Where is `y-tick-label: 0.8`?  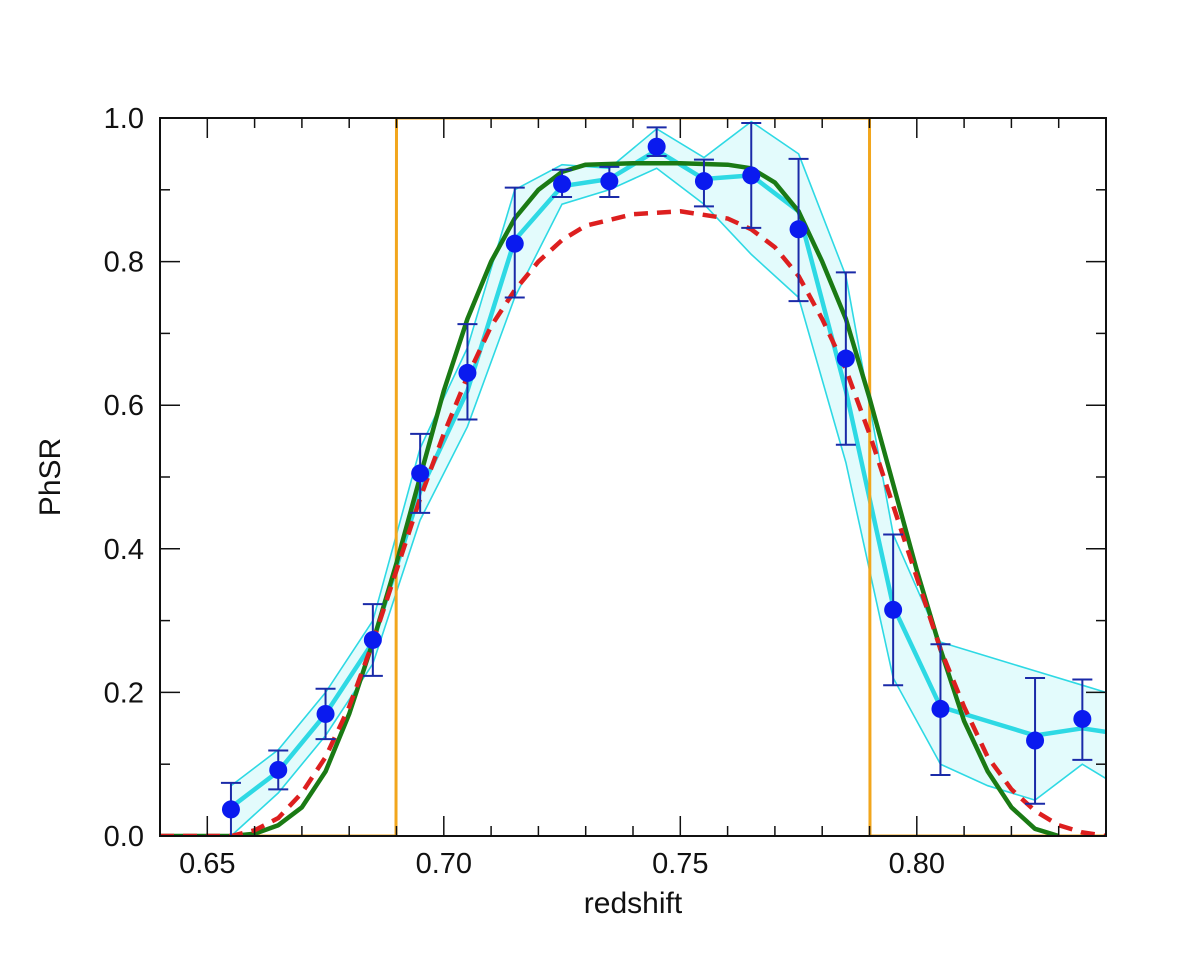 y-tick-label: 0.8 is located at coordinates (124, 263).